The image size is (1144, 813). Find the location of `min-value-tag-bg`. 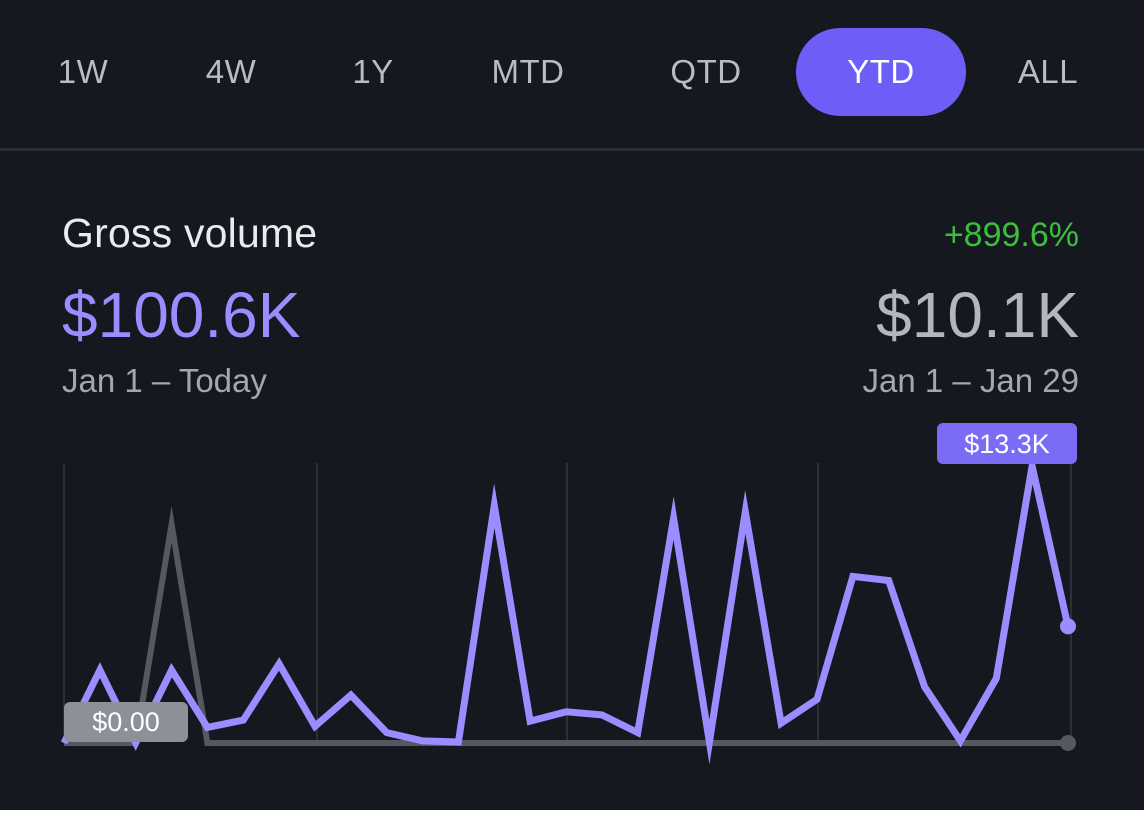

min-value-tag-bg is located at coordinates (126, 722).